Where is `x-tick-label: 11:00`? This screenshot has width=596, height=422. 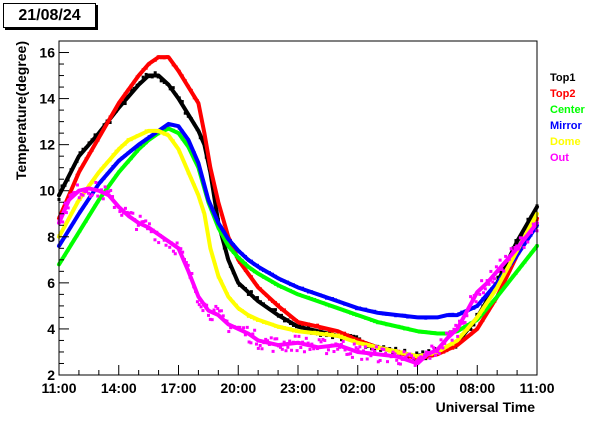
x-tick-label: 11:00 is located at coordinates (58, 388).